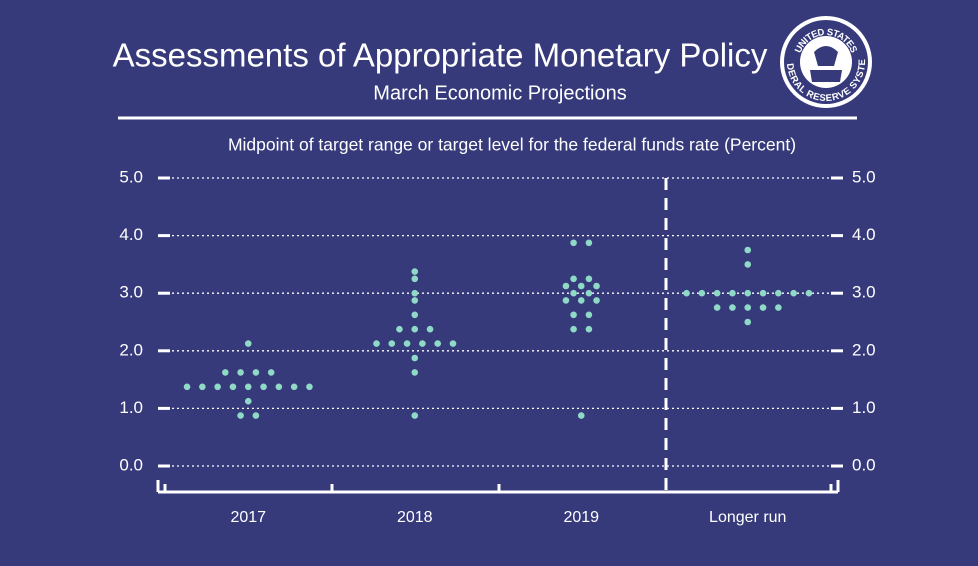  Describe the element at coordinates (131, 292) in the screenshot. I see `y-tick-label: 3.0` at that location.